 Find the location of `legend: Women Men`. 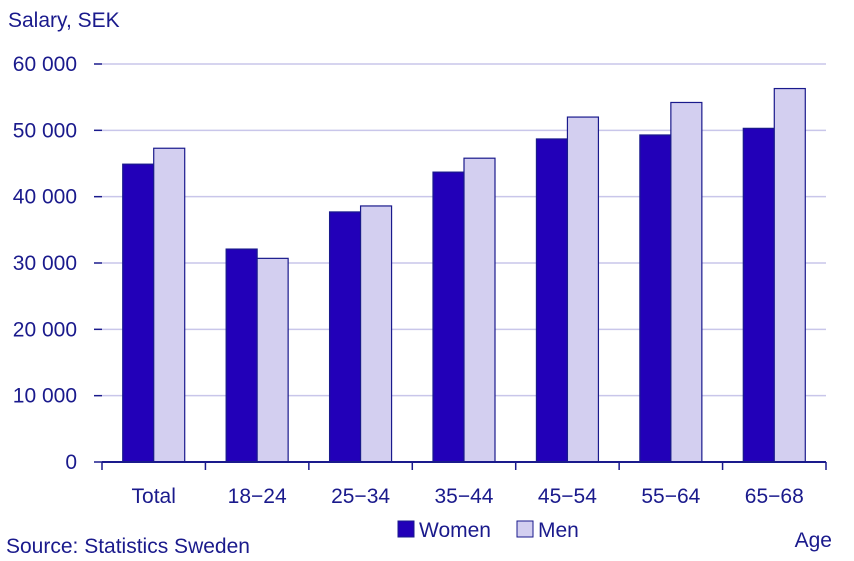

legend: Women Men is located at coordinates (488, 530).